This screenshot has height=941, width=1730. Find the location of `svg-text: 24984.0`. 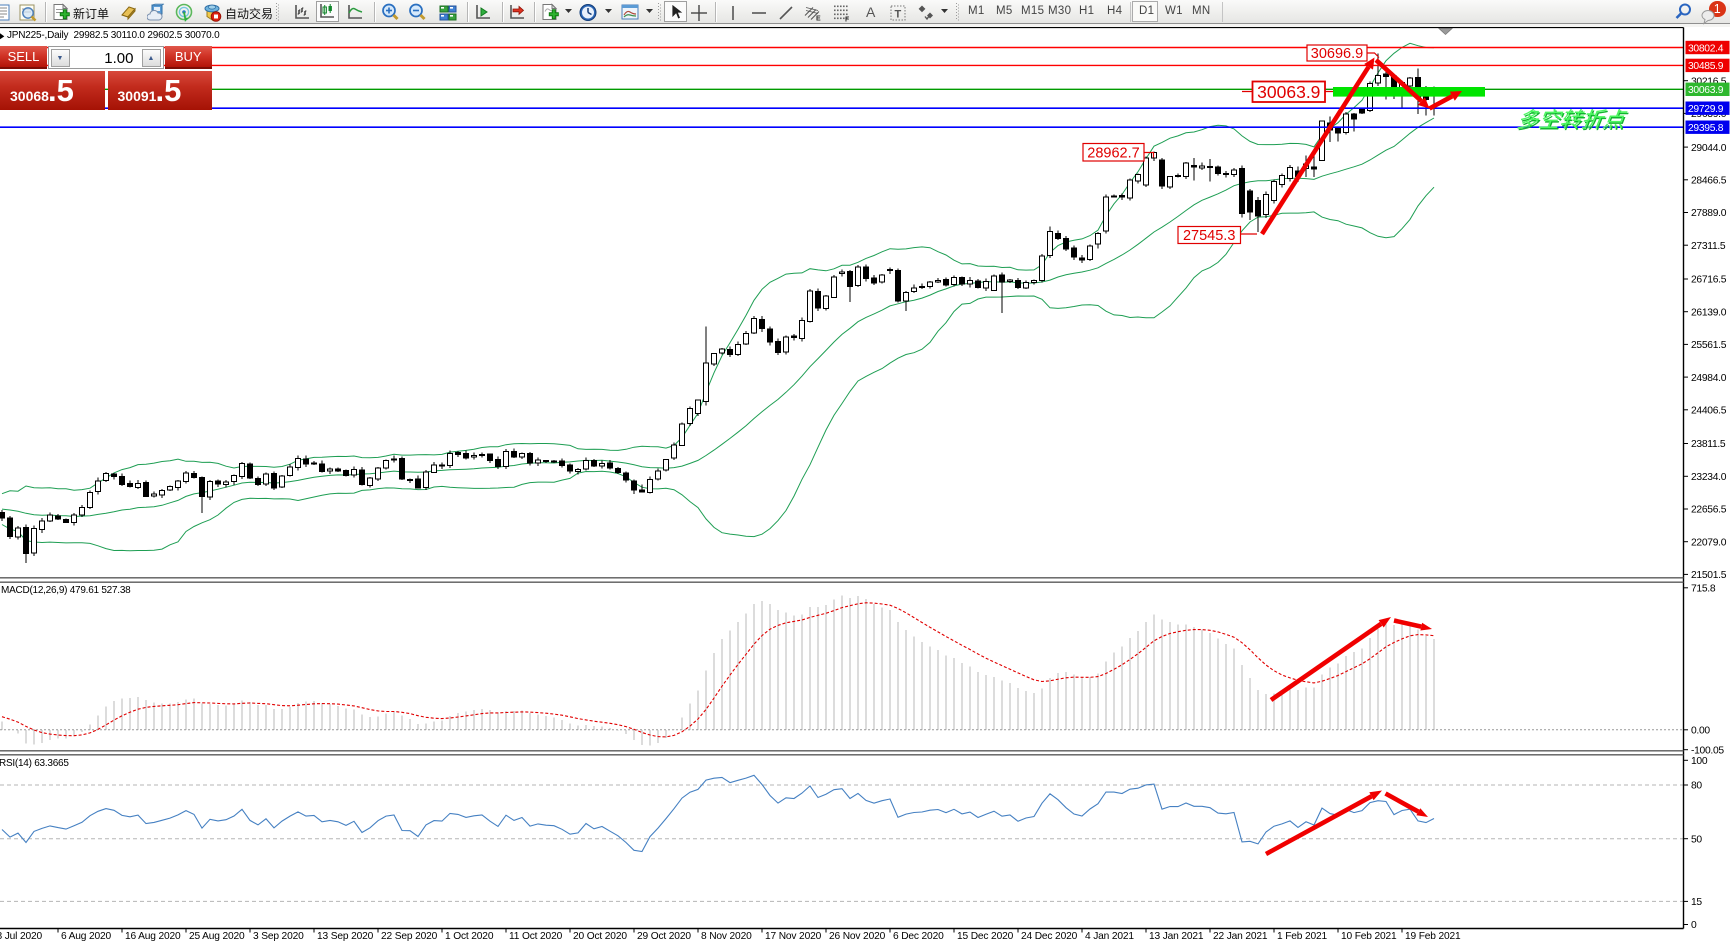

svg-text: 24984.0 is located at coordinates (1709, 378).